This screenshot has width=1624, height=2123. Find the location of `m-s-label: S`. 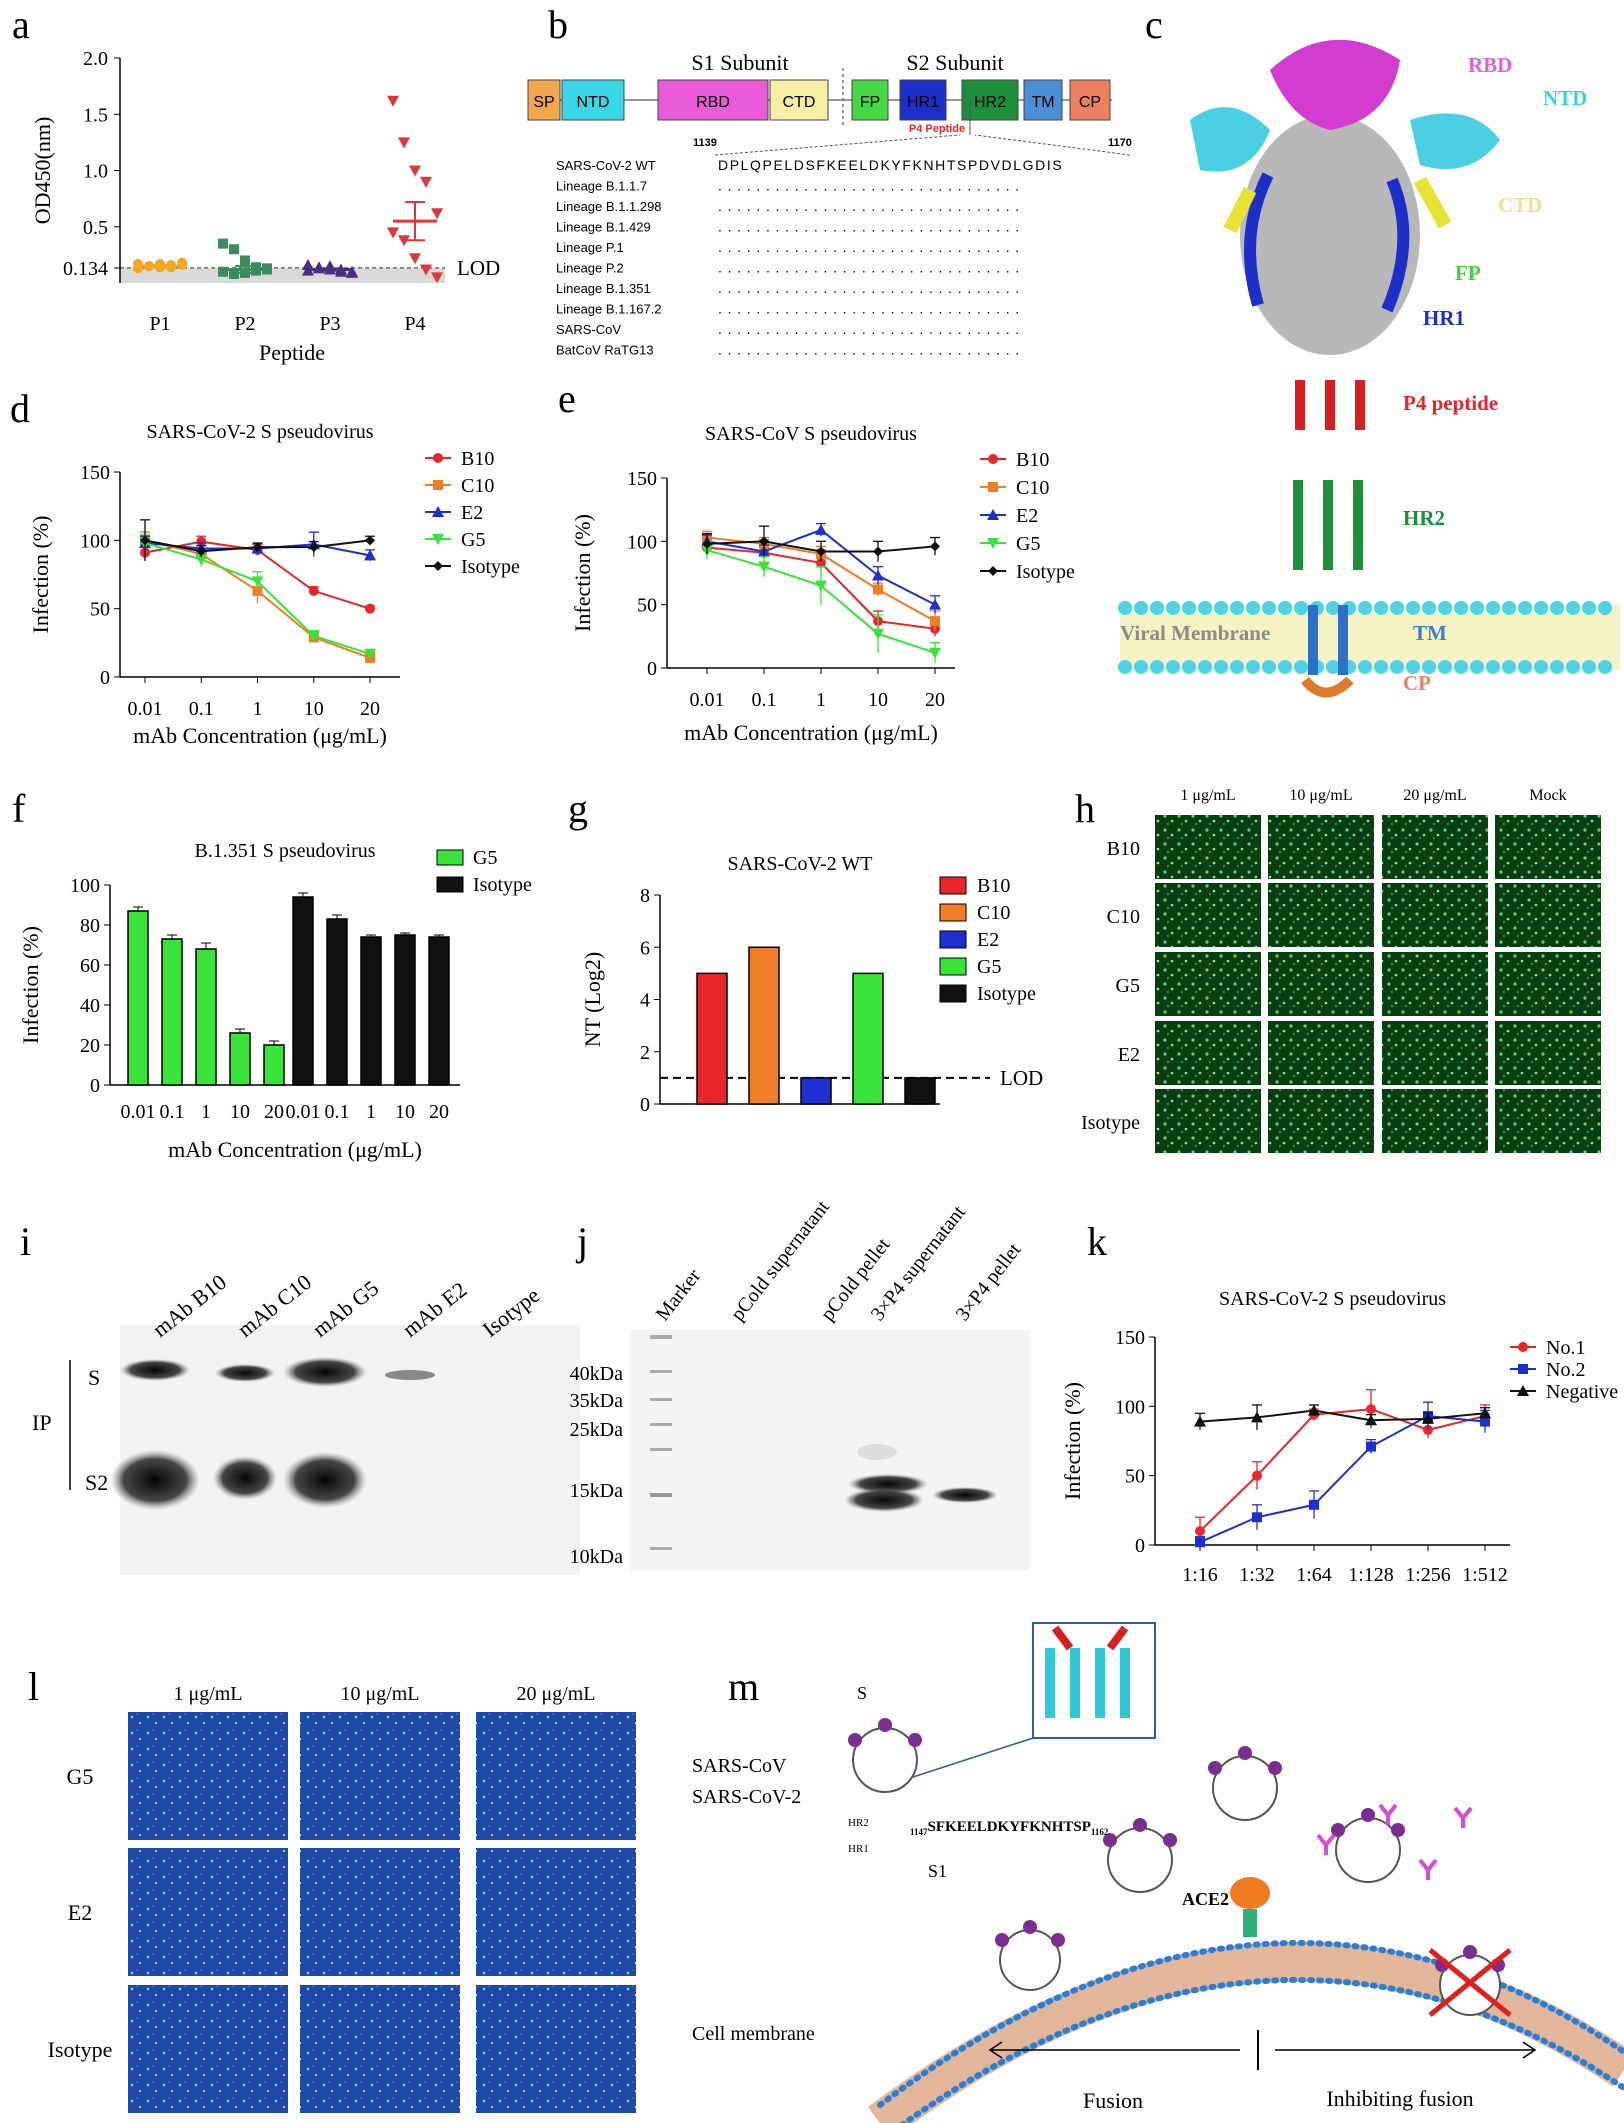

m-s-label: S is located at coordinates (862, 1693).